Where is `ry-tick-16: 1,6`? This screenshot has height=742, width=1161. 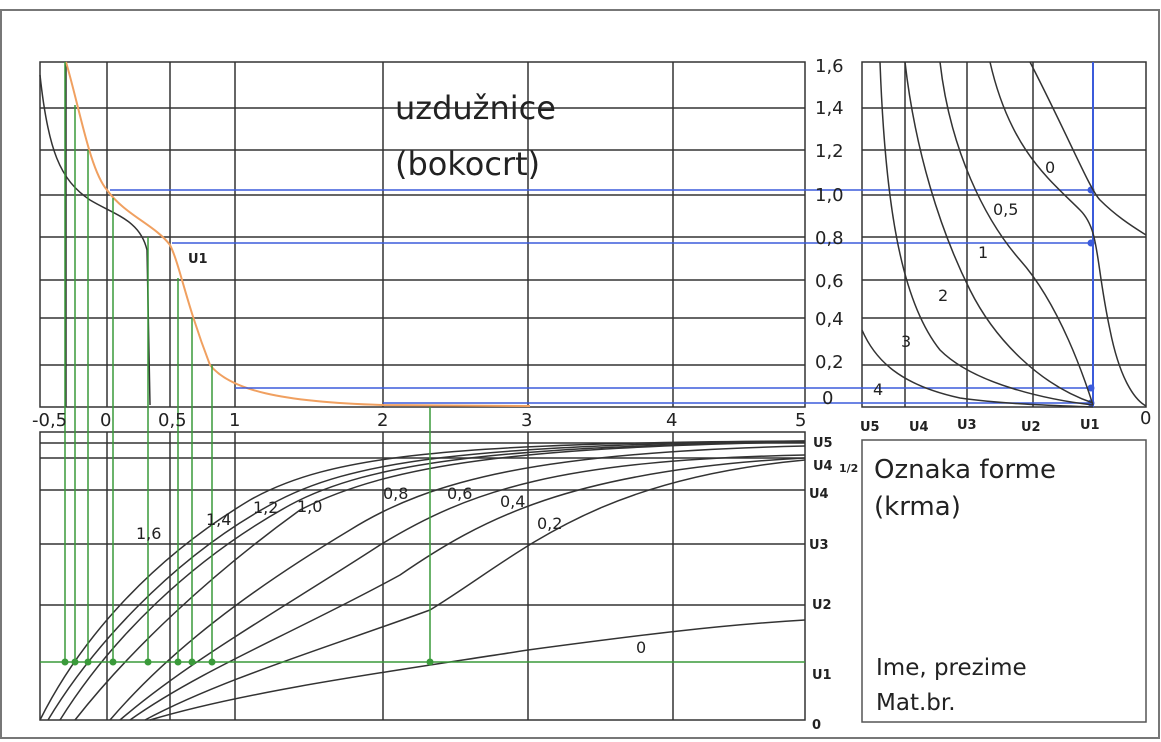
ry-tick-16: 1,6 is located at coordinates (829, 66).